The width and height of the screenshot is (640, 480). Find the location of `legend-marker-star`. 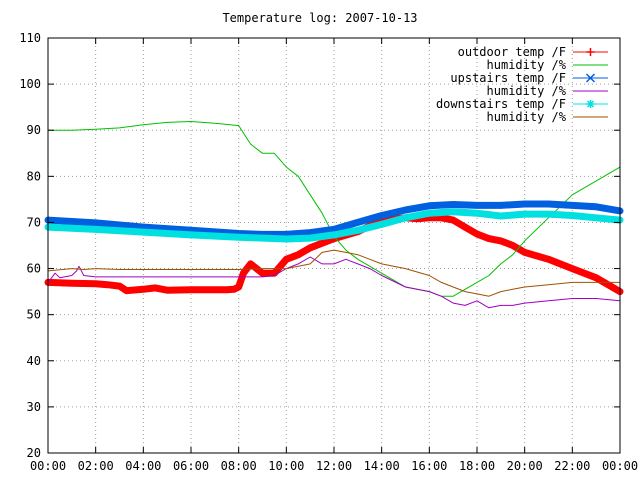

legend-marker-star is located at coordinates (590, 104).